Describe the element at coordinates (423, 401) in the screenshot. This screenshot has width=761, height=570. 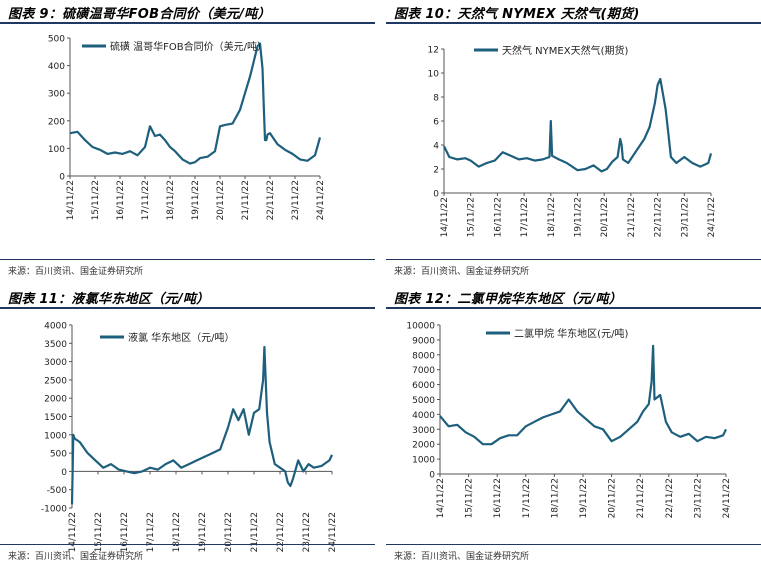
I see `y-tick-label: 5000` at that location.